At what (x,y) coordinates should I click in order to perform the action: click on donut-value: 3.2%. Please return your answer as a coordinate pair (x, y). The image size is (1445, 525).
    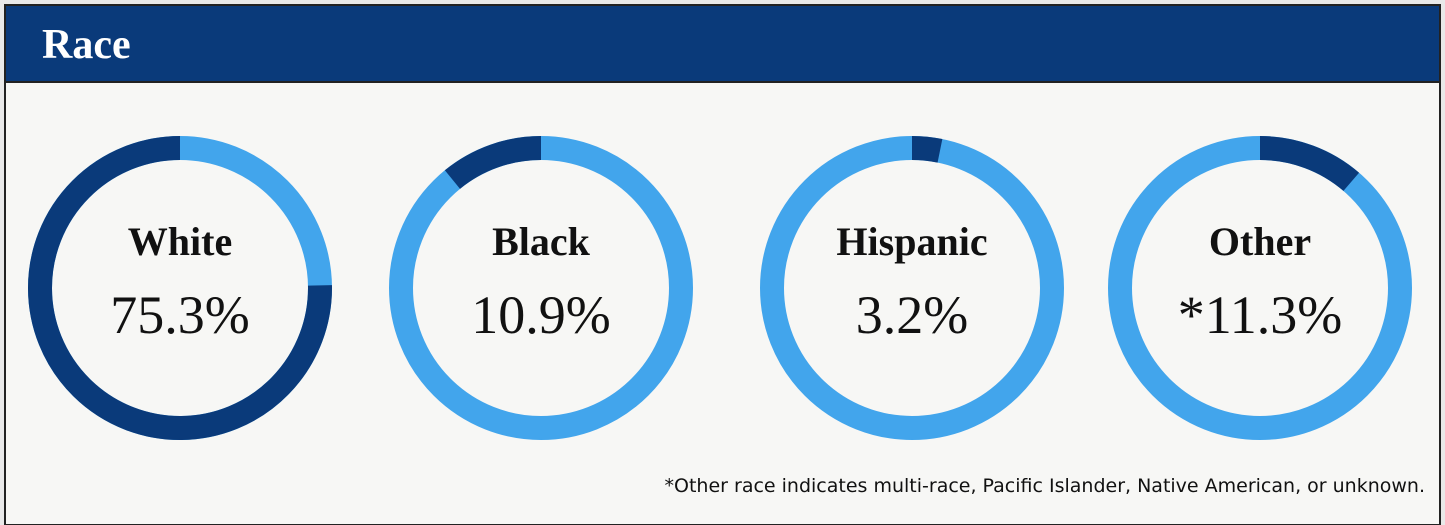
    Looking at the image, I should click on (912, 315).